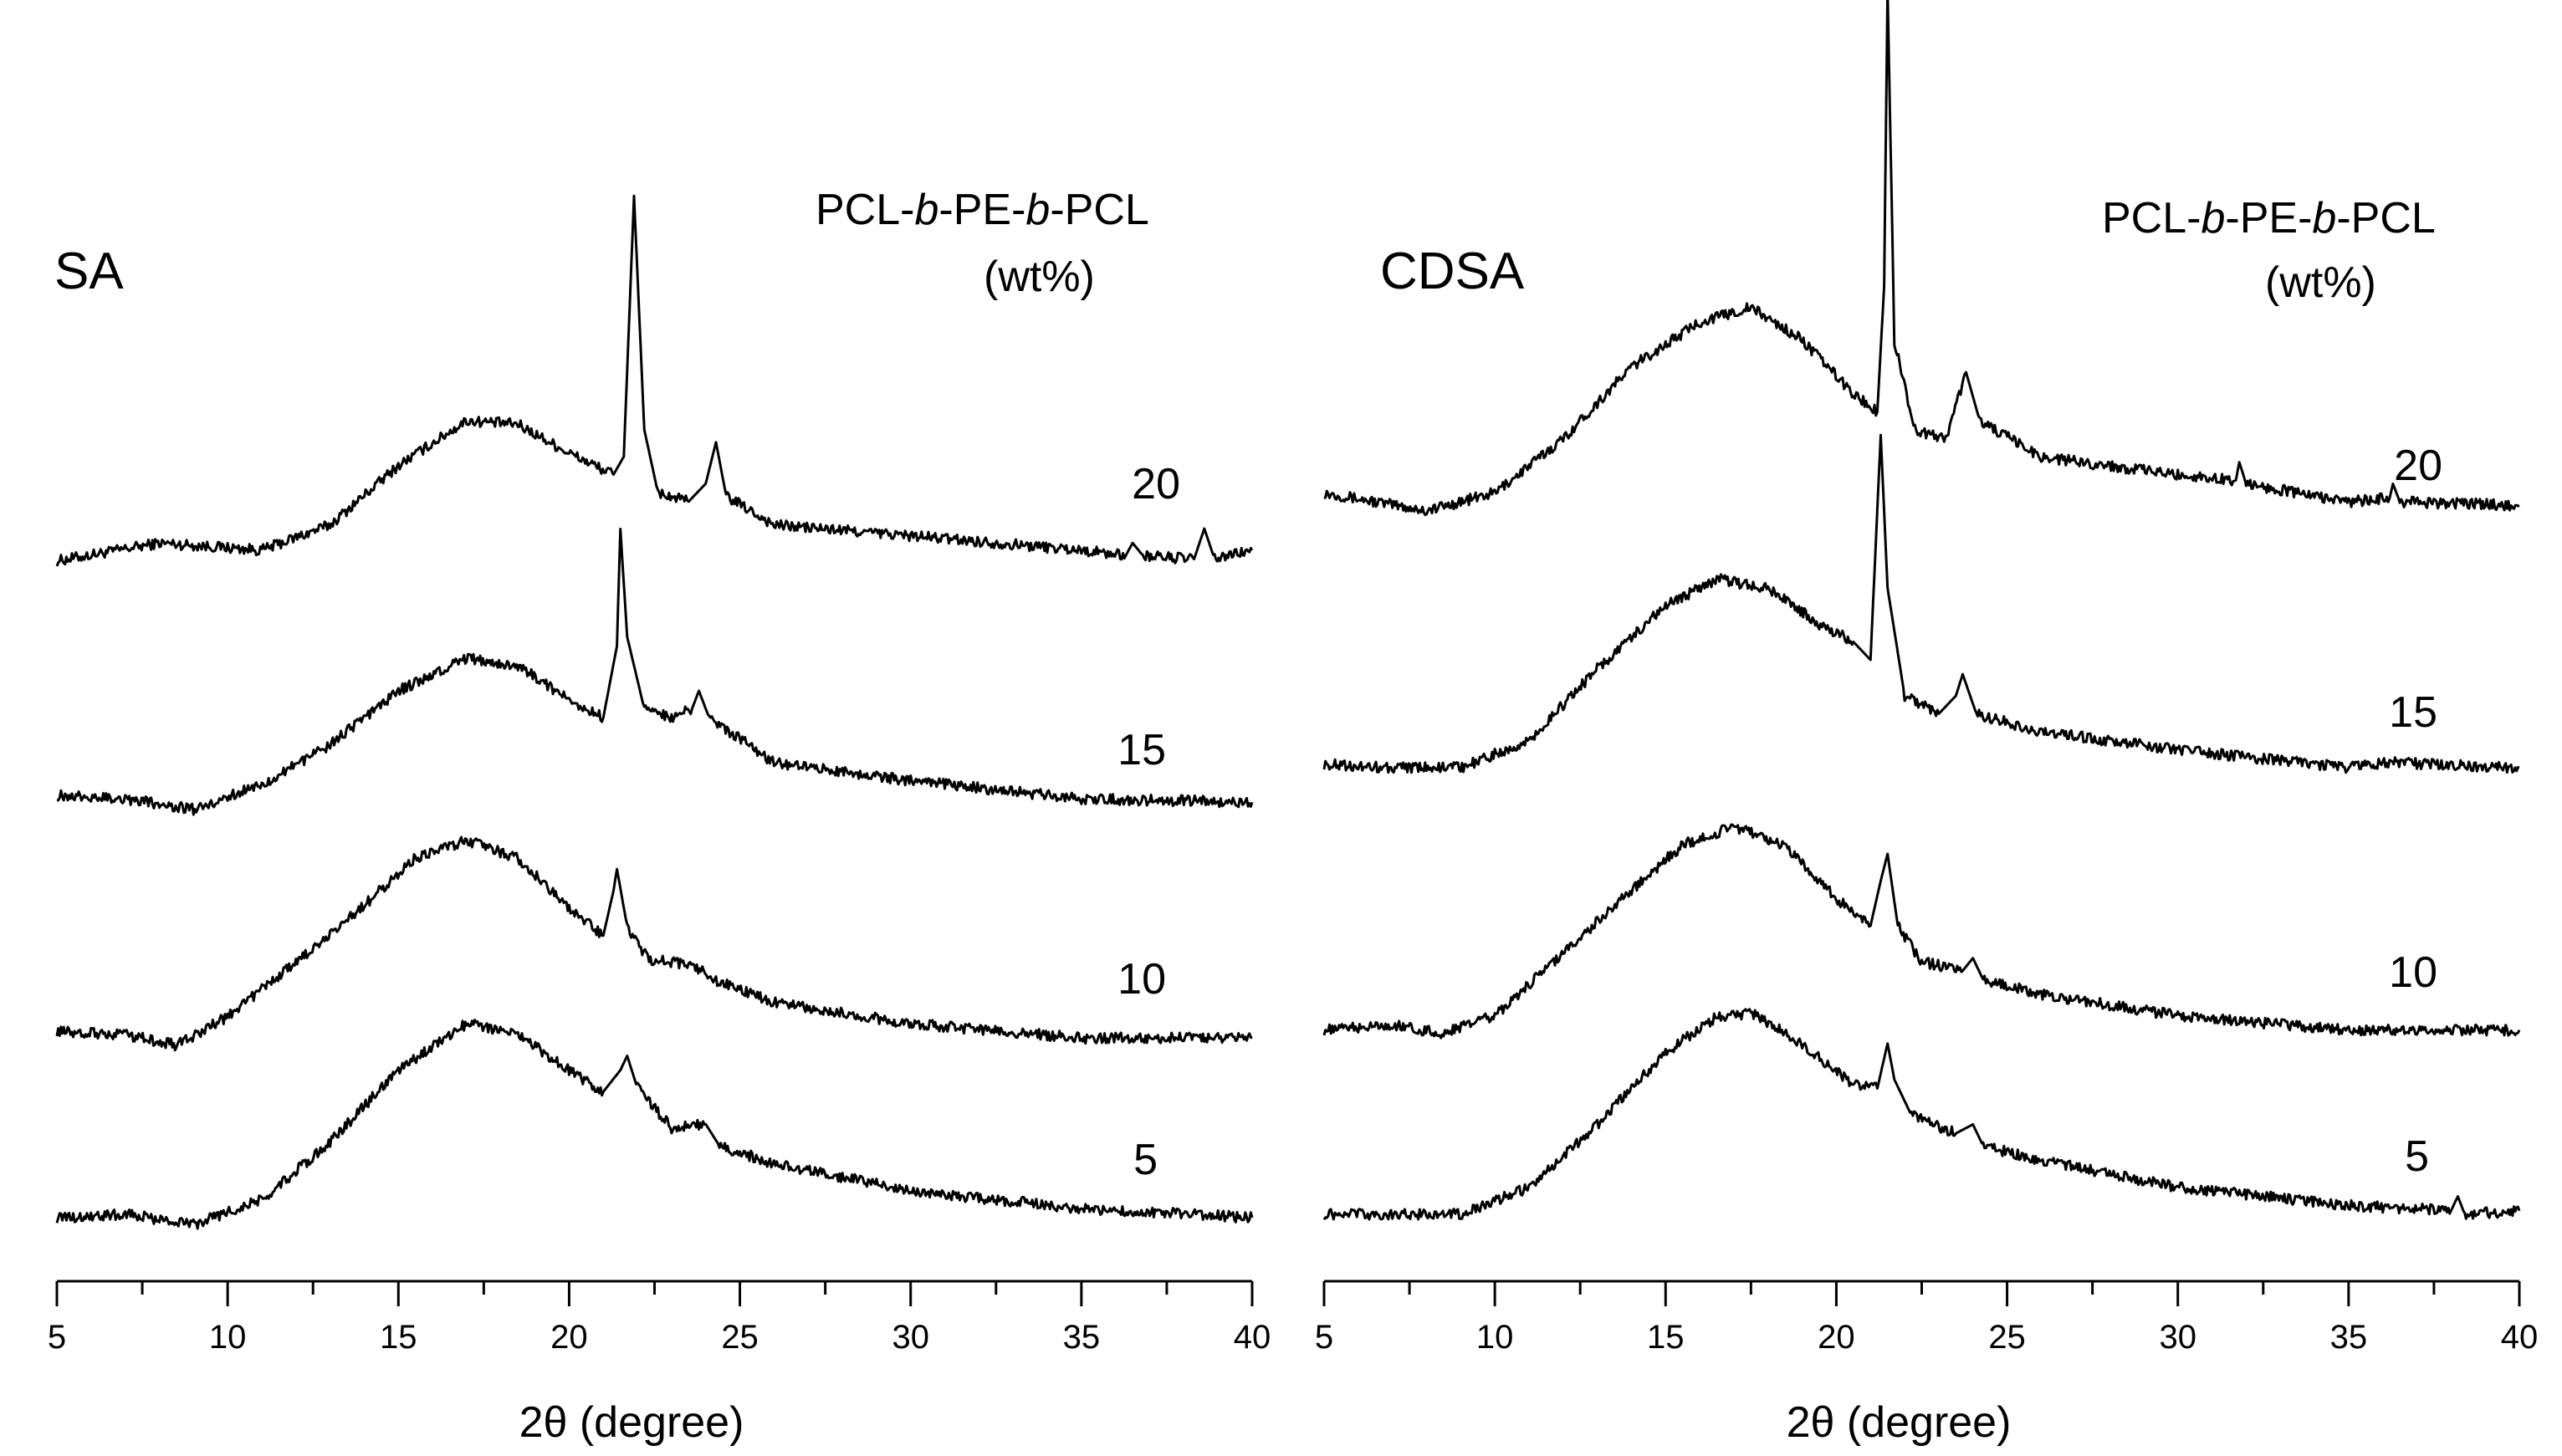  I want to click on panel-label: SA, so click(89, 271).